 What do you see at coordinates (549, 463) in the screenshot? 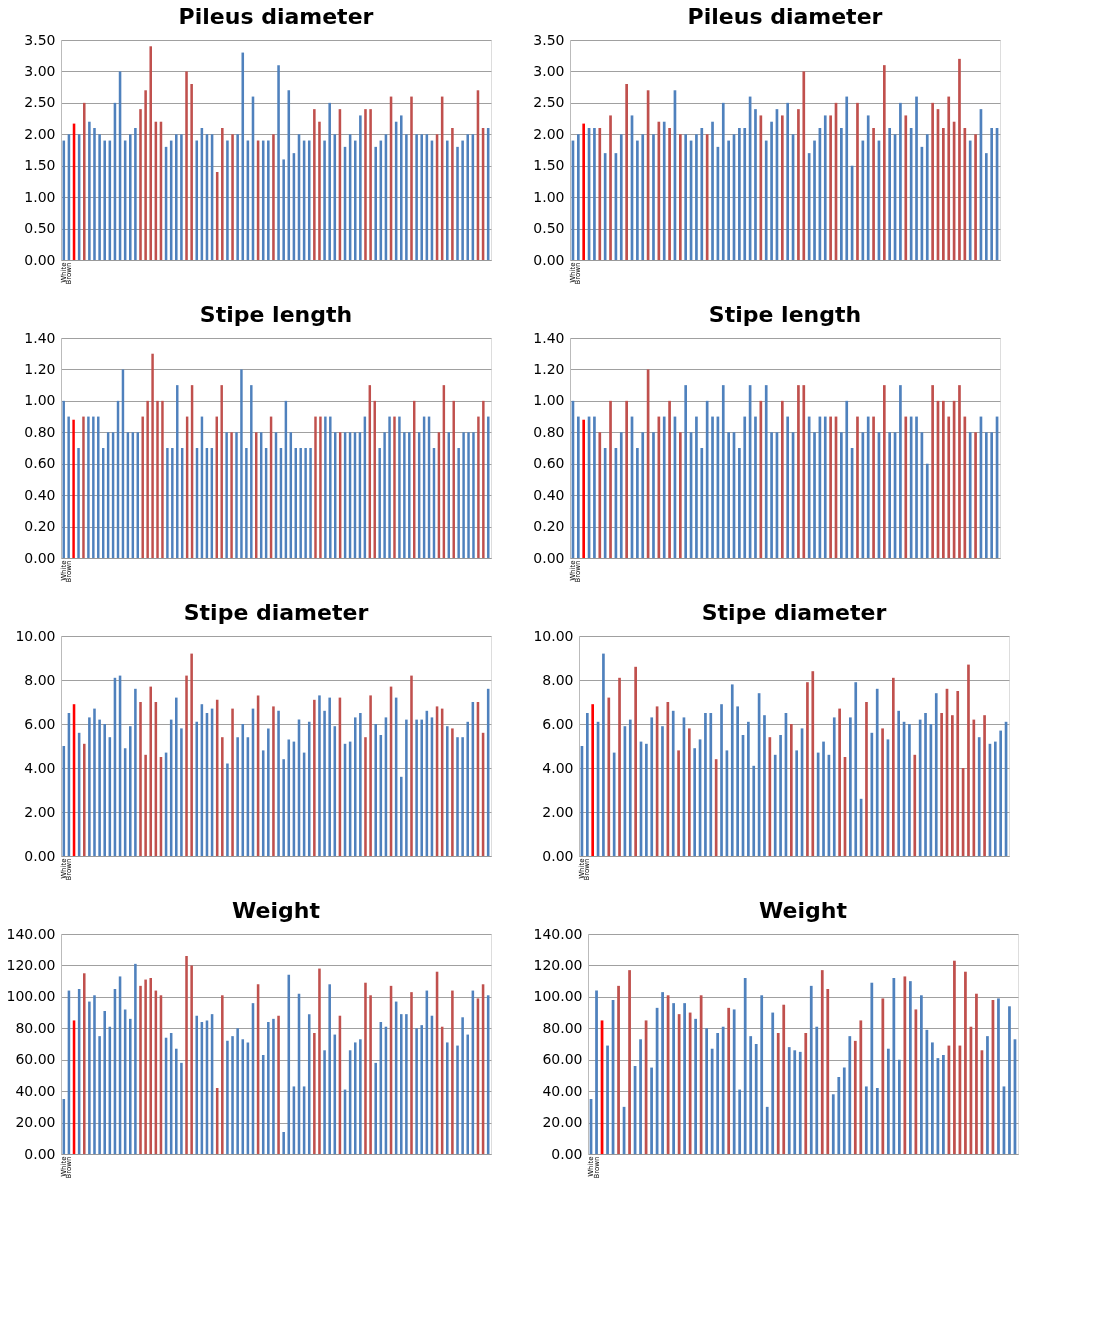
I see `y-tick-label: 0.60` at bounding box center [549, 463].